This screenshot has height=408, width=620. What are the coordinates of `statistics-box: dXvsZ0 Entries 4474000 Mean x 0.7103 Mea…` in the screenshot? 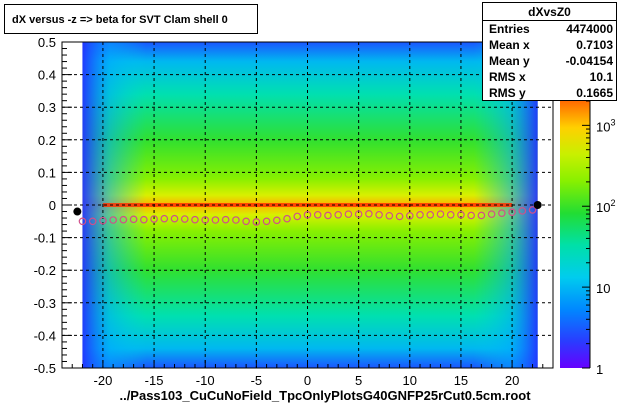 It's located at (549, 51).